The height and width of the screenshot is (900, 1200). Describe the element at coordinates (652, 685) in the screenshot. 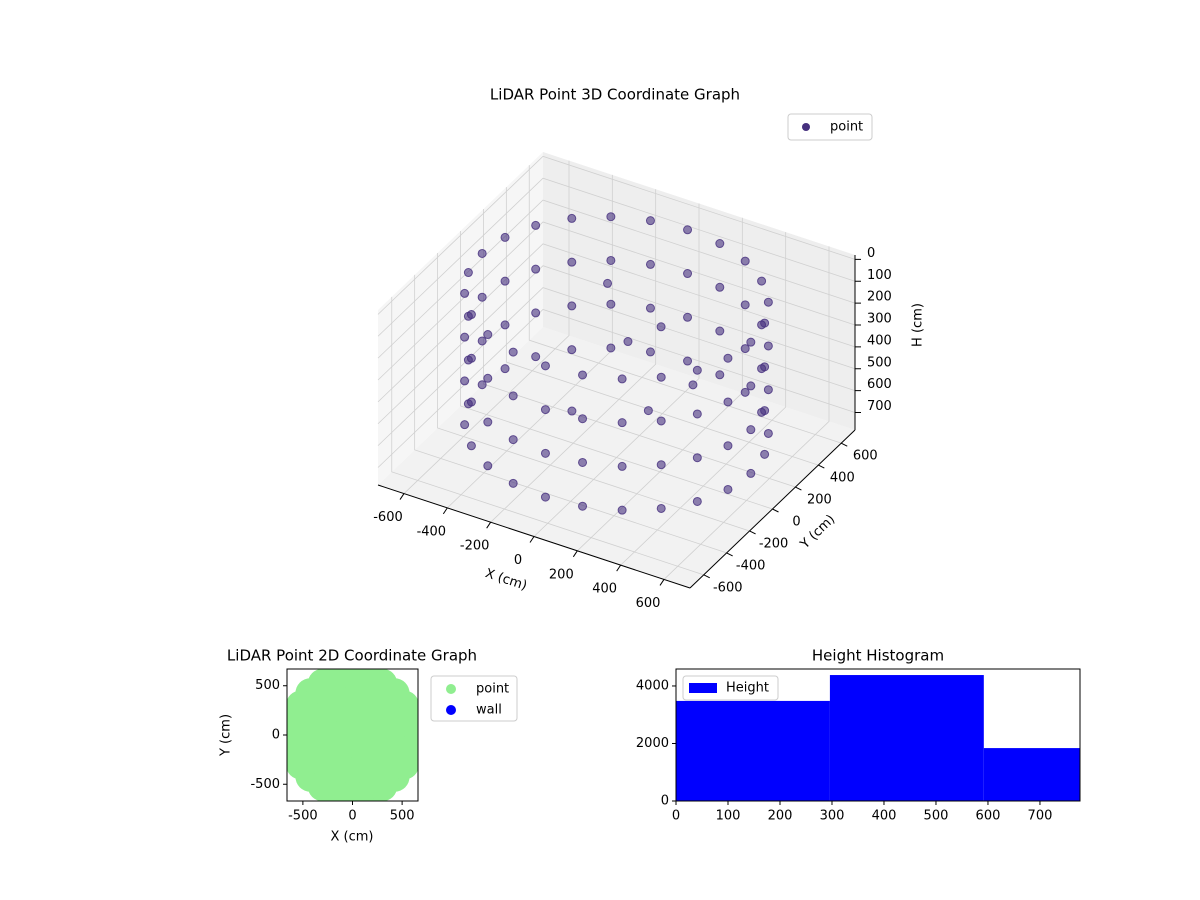

I see `y-tick-label: 4000` at that location.